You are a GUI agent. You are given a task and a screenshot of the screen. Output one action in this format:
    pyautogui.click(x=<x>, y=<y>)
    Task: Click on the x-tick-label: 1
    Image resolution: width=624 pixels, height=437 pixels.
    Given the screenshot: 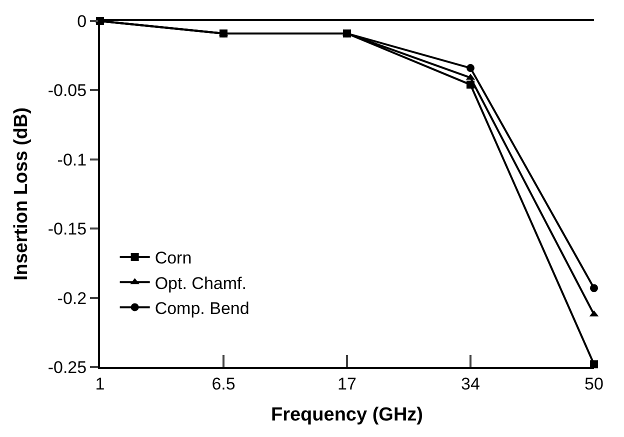 What is the action you would take?
    pyautogui.click(x=100, y=384)
    